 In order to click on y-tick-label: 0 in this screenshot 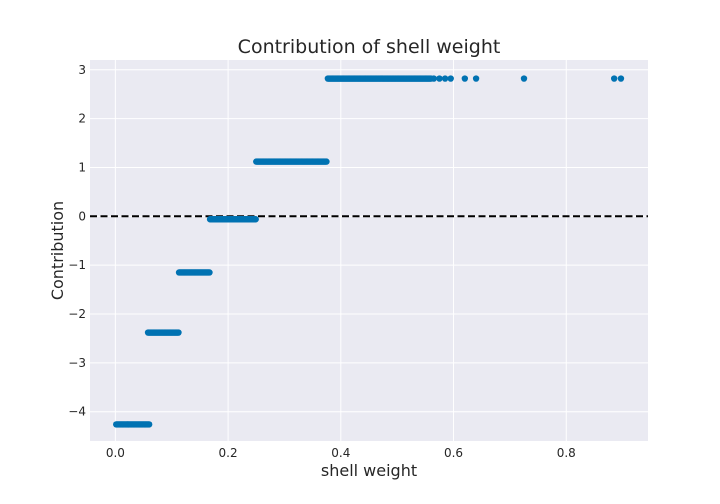, I will do `click(82, 216)`.